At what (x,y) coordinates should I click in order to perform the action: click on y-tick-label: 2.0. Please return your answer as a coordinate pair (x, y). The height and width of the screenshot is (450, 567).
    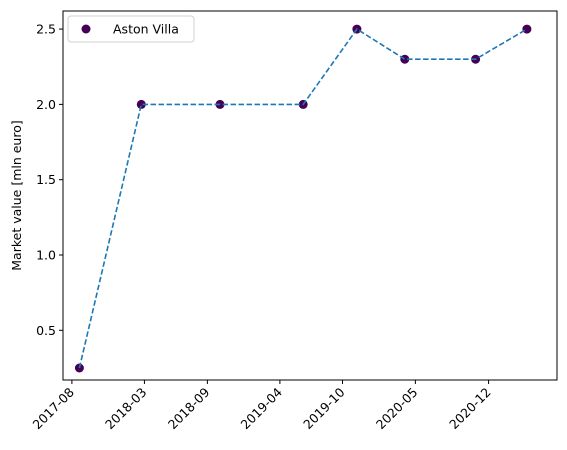
    Looking at the image, I should click on (46, 104).